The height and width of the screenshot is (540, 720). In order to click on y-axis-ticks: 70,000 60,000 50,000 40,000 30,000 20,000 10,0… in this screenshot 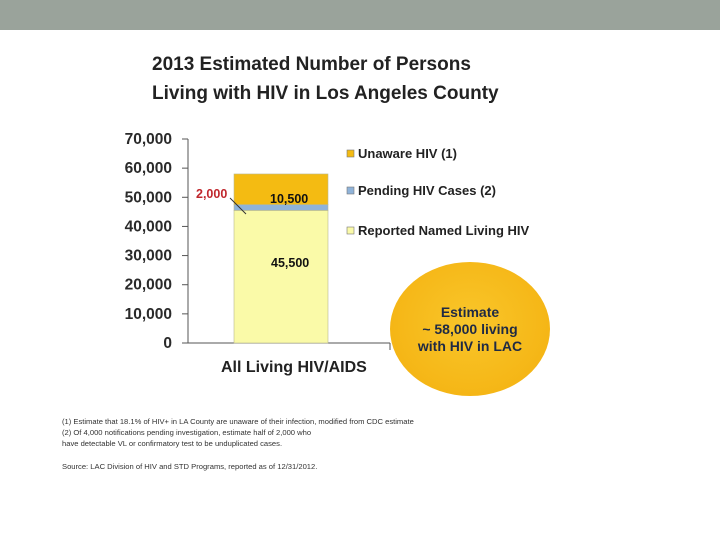, I will do `click(156, 241)`.